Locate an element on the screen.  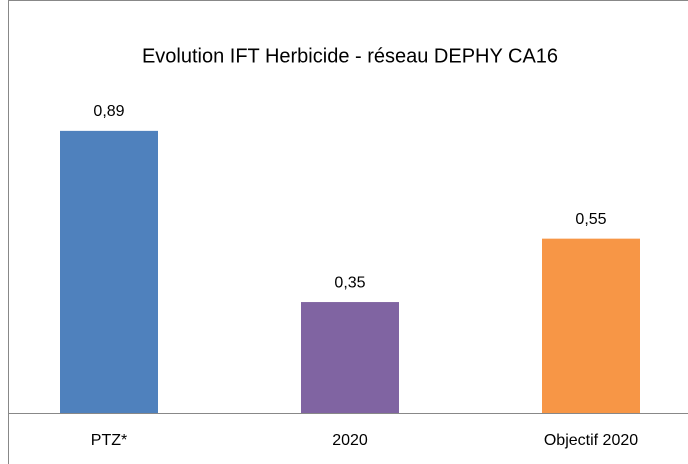
x-tick-label: 2020 is located at coordinates (350, 440).